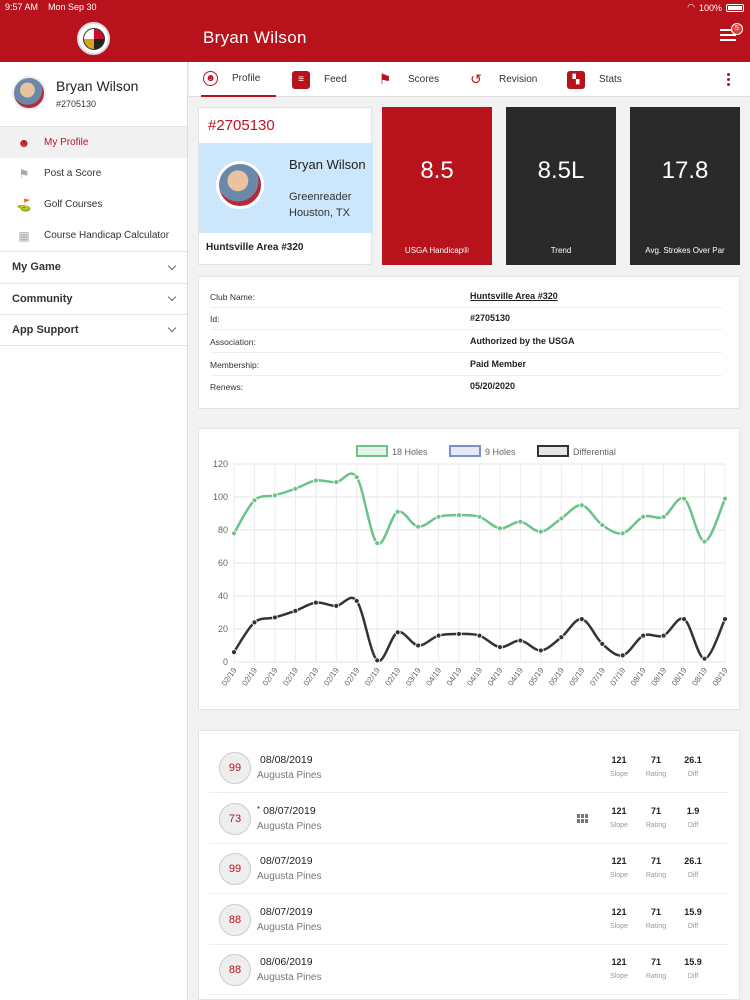 The width and height of the screenshot is (750, 1000). I want to click on hamburger-menu-icon, so click(728, 36).